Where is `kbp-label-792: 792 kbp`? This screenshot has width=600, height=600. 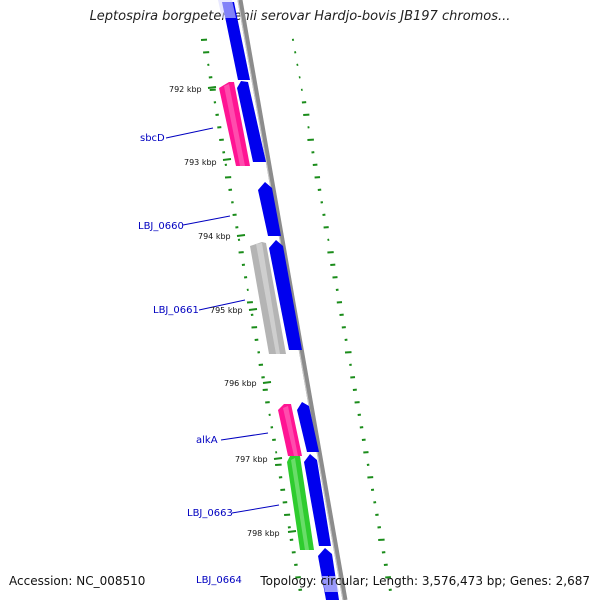 kbp-label-792: 792 kbp is located at coordinates (185, 89).